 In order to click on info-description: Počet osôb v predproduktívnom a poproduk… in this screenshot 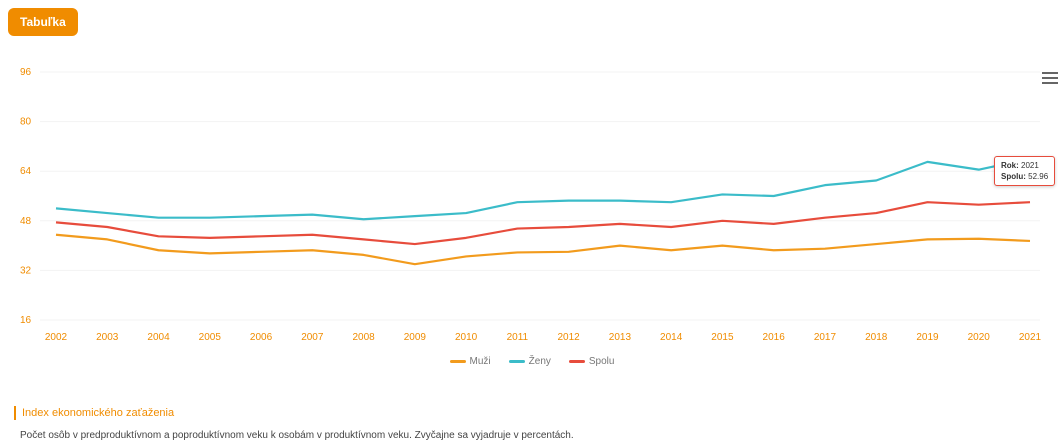, I will do `click(297, 435)`.